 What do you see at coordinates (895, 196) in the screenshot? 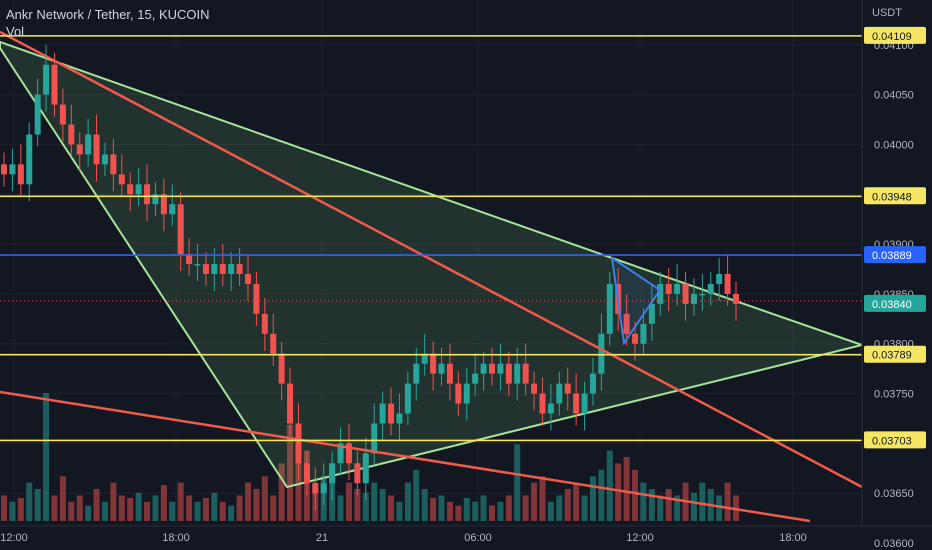
I see `level-badge-0.03948` at bounding box center [895, 196].